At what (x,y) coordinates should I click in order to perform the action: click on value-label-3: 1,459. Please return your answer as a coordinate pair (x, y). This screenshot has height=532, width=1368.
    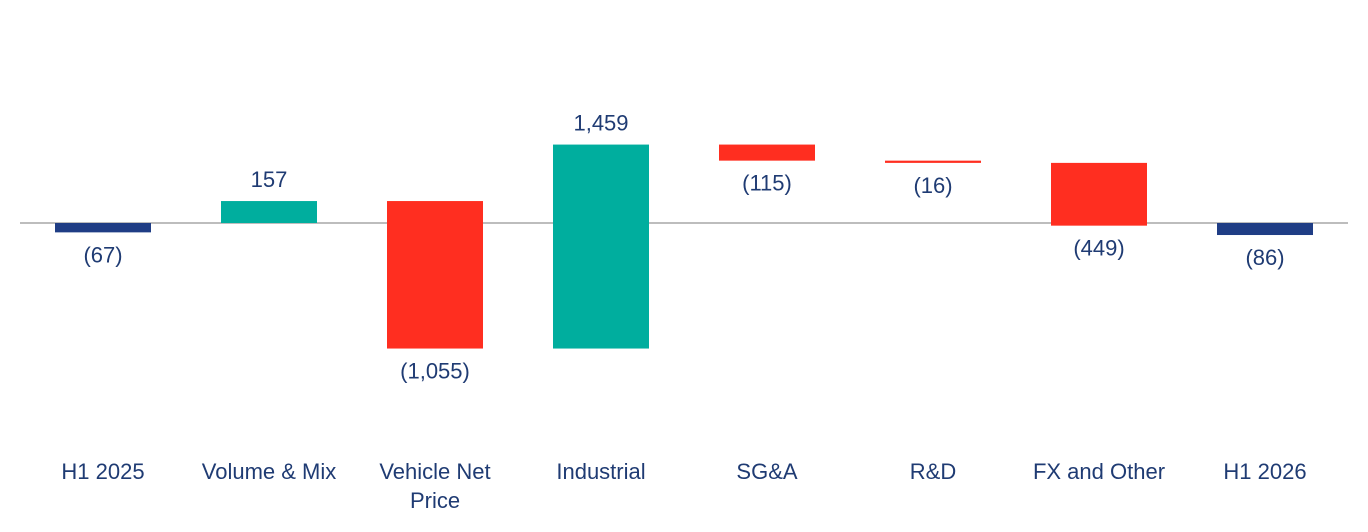
    Looking at the image, I should click on (600, 123).